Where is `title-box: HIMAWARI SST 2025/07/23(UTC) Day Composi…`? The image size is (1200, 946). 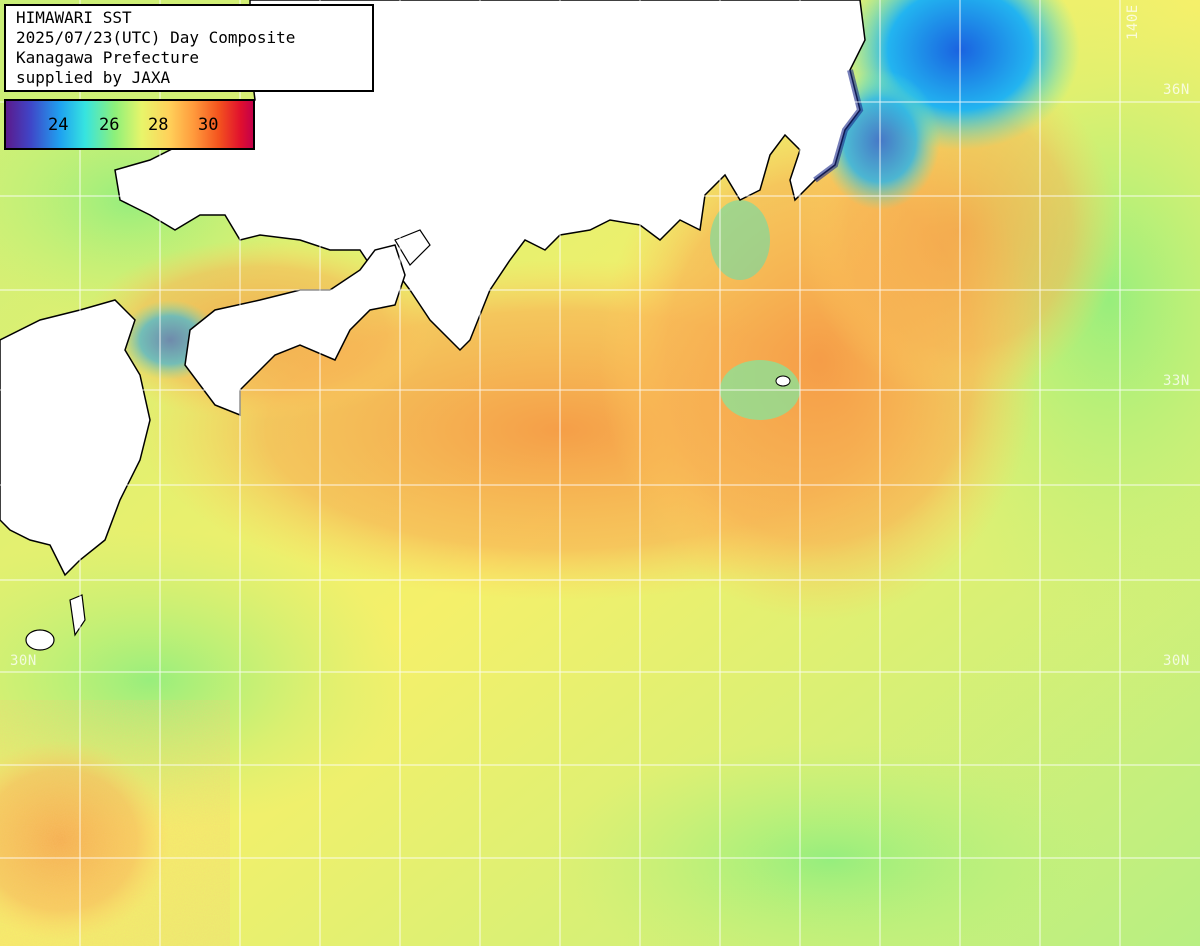
title-box: HIMAWARI SST 2025/07/23(UTC) Day Composi… is located at coordinates (189, 48).